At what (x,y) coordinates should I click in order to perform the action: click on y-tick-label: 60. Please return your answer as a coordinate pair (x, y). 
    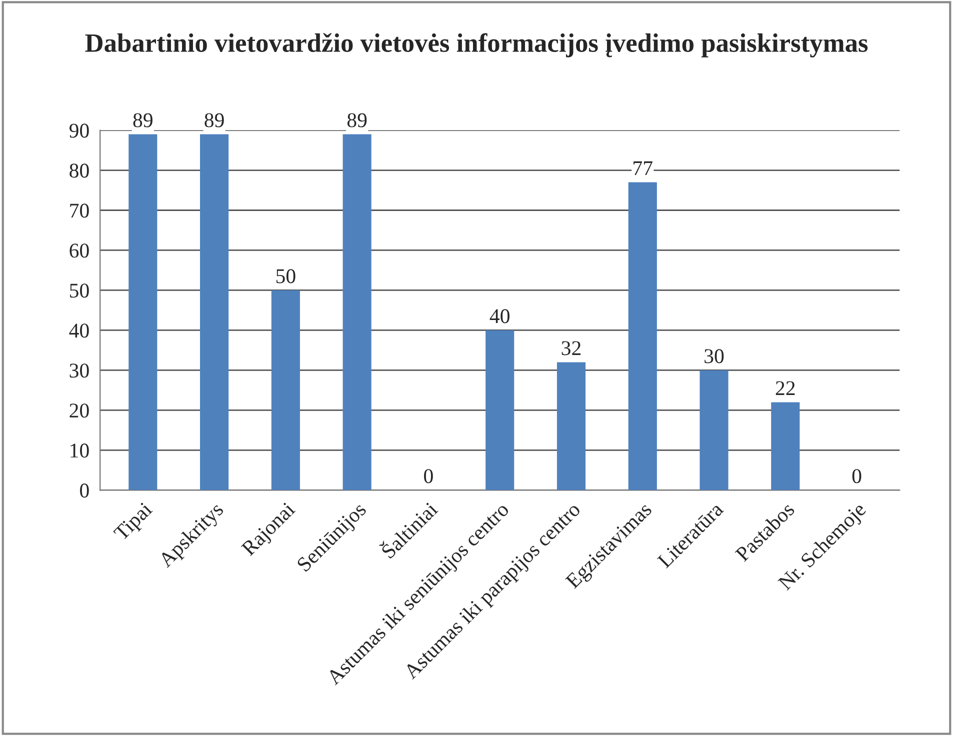
    Looking at the image, I should click on (79, 251).